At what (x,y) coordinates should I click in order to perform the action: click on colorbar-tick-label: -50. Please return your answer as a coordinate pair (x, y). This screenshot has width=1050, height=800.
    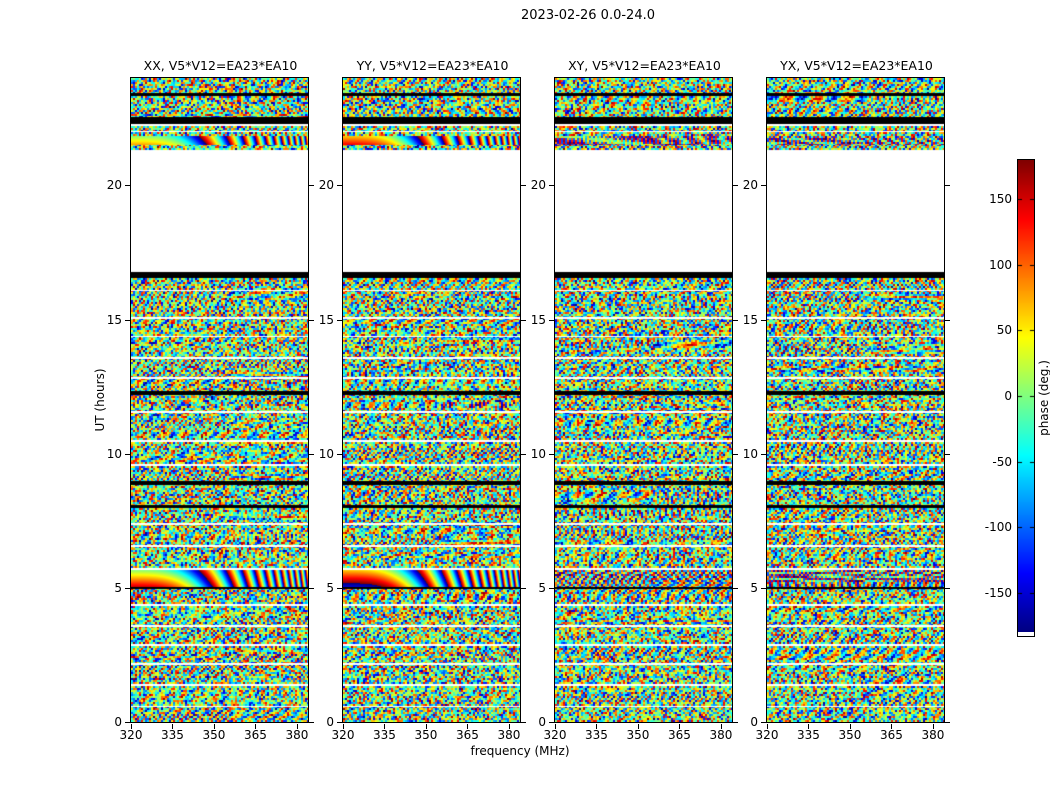
    Looking at the image, I should click on (1002, 461).